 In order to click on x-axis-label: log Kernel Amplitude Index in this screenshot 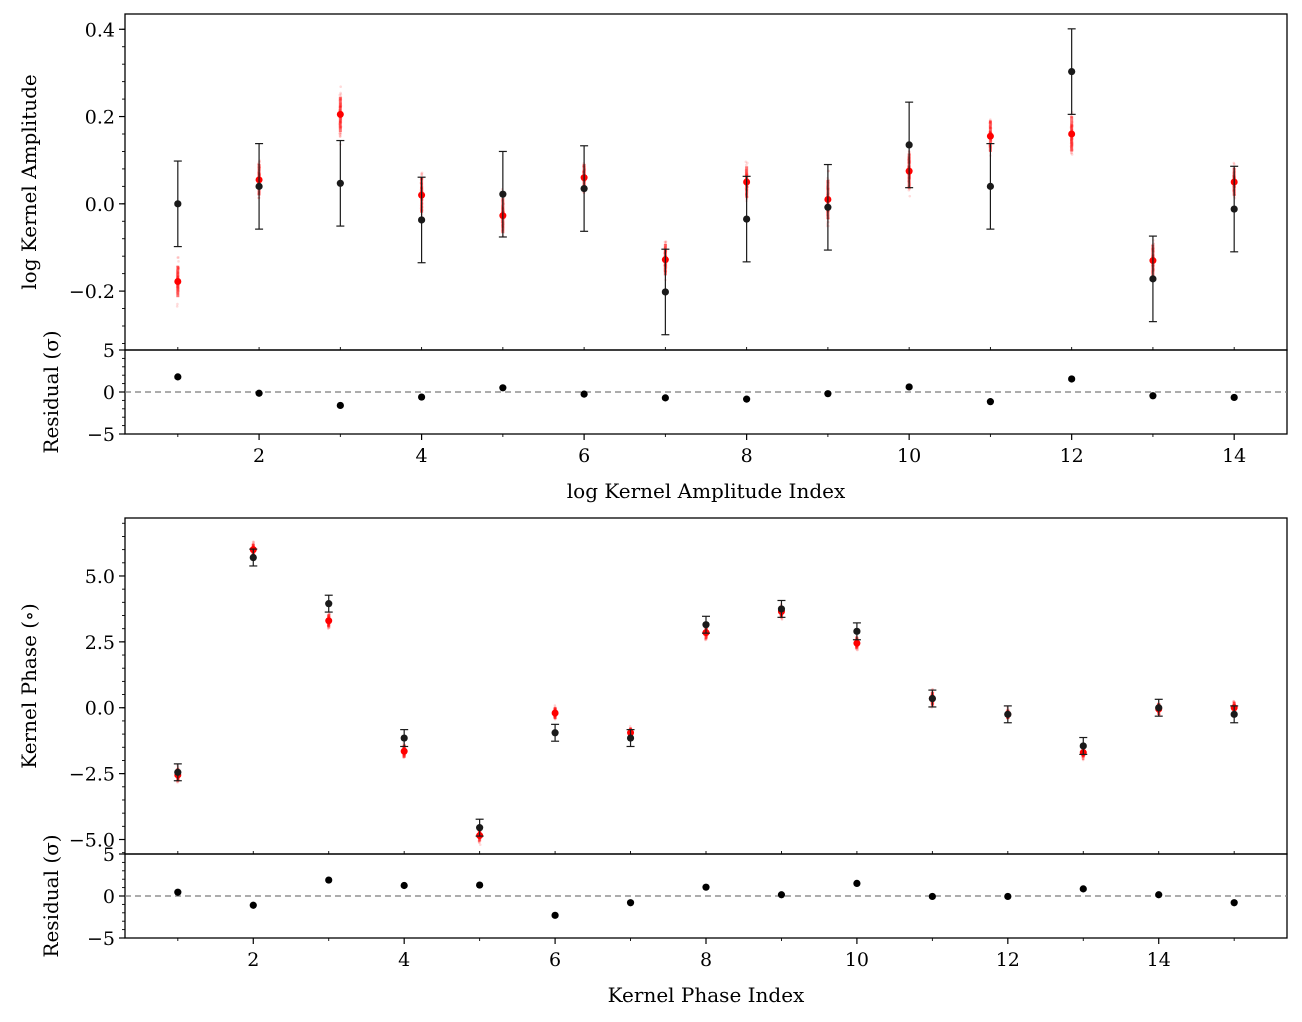, I will do `click(706, 491)`.